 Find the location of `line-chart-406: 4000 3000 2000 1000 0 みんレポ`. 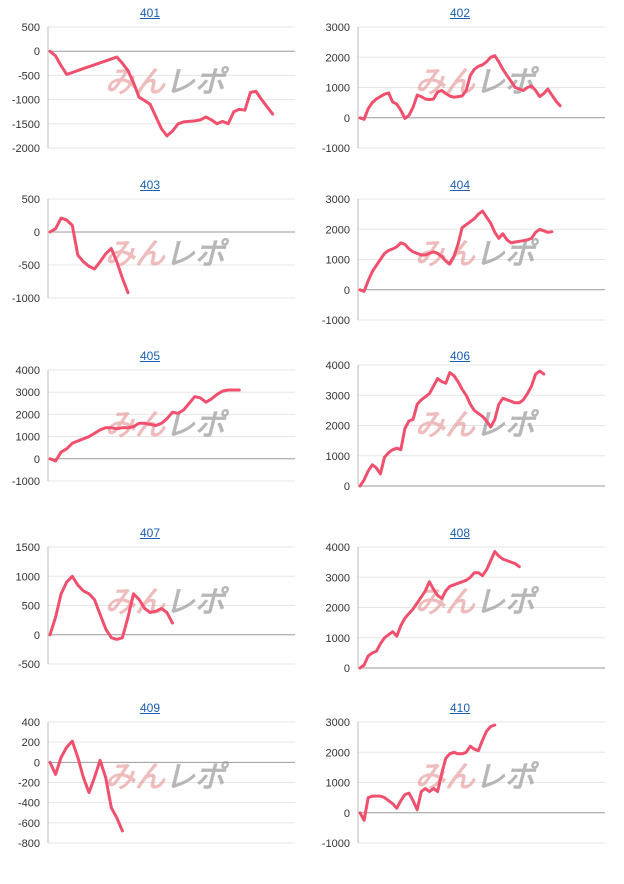

line-chart-406: 4000 3000 2000 1000 0 みんレポ is located at coordinates (465, 426).